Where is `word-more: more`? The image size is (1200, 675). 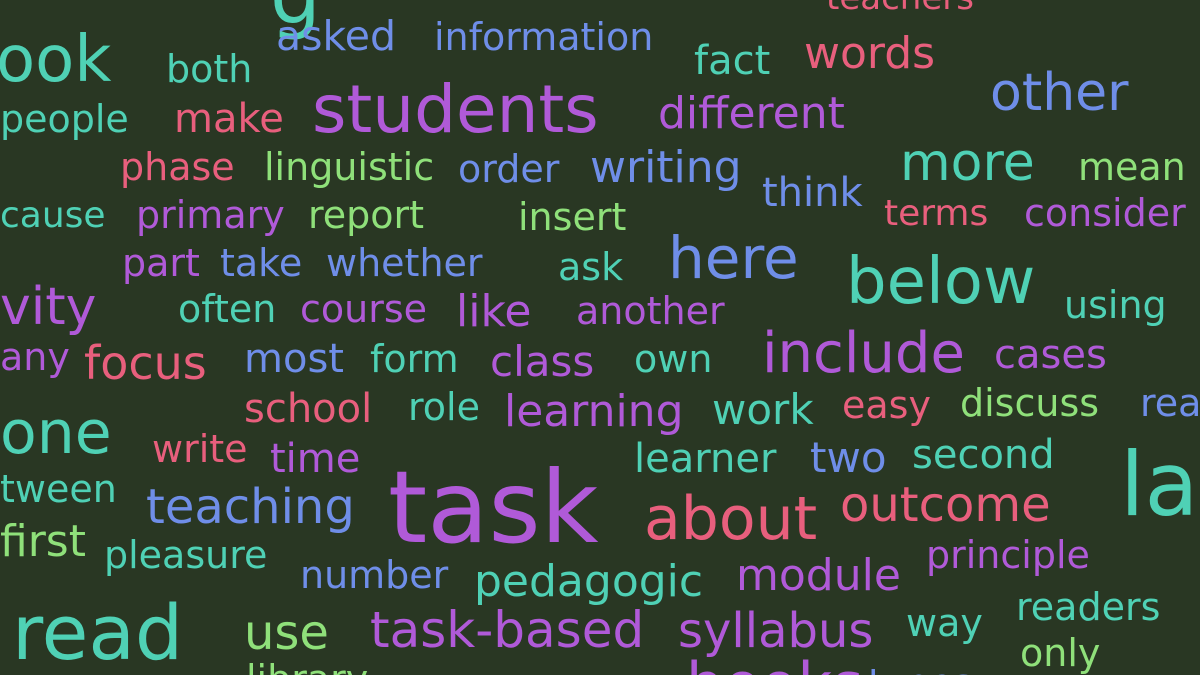
word-more: more is located at coordinates (967, 163).